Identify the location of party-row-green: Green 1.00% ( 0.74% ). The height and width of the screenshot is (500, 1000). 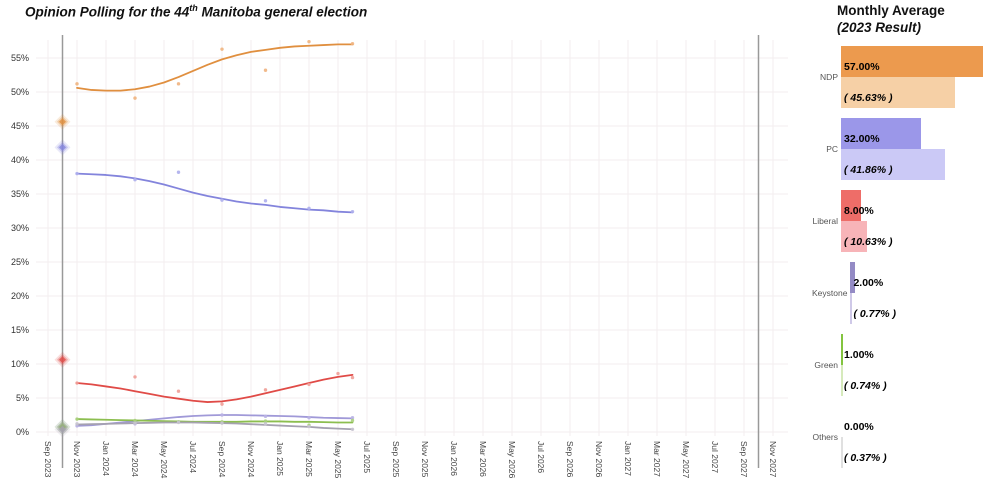
(906, 365).